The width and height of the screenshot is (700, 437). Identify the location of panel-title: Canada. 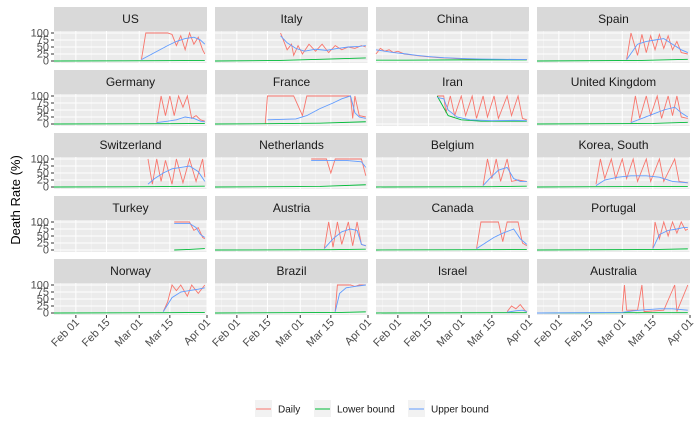
(452, 208).